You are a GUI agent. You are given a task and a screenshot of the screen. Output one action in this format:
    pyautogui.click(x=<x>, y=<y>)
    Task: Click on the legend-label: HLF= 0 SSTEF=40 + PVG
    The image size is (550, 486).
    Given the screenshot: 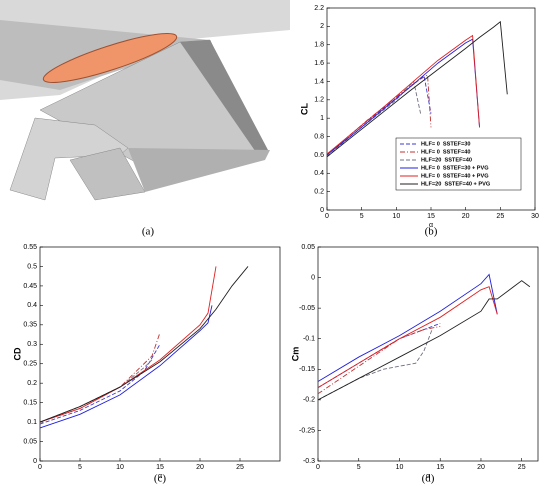 What is the action you would take?
    pyautogui.click(x=455, y=176)
    